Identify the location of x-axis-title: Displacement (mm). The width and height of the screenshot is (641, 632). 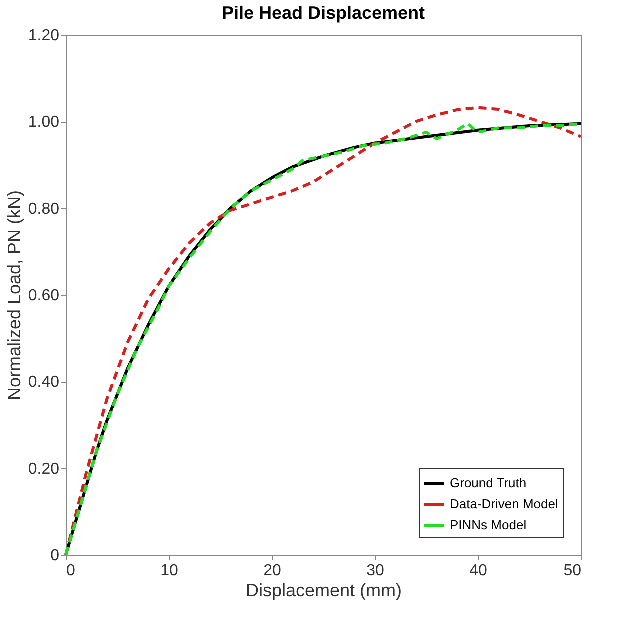
(324, 590).